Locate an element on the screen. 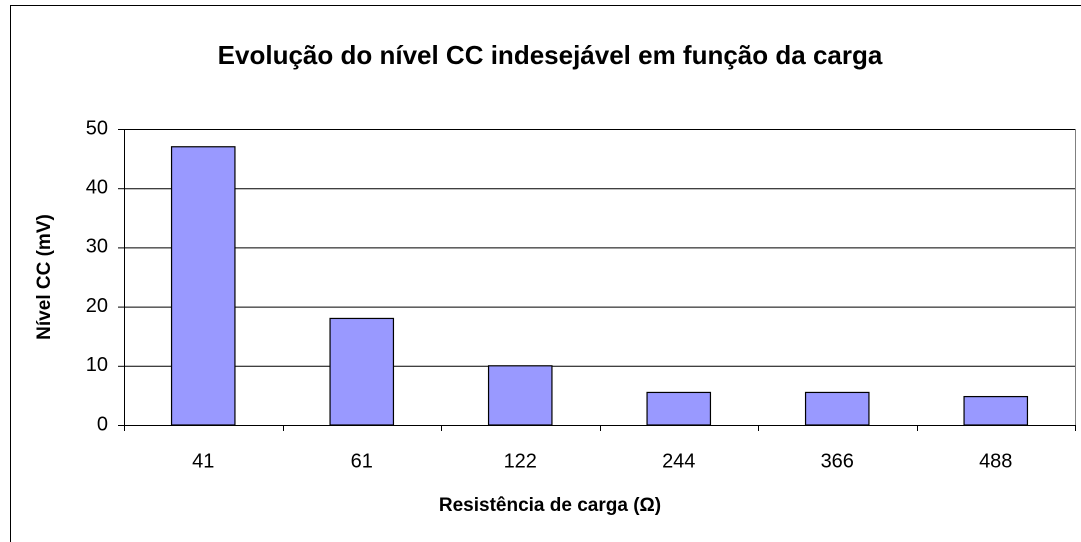  y-tick-label: 10 is located at coordinates (97, 365).